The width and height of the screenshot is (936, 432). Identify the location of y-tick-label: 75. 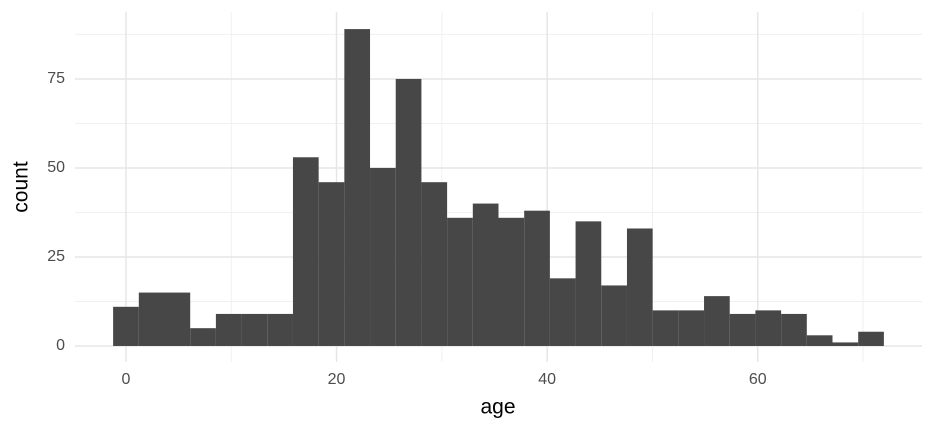
(56, 78).